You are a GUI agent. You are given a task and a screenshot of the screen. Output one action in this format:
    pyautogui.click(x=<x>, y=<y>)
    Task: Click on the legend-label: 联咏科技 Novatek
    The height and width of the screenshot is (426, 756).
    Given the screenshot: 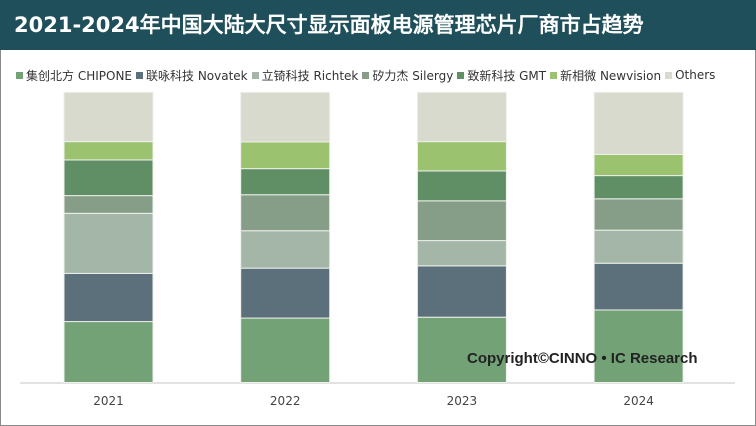 What is the action you would take?
    pyautogui.click(x=197, y=75)
    